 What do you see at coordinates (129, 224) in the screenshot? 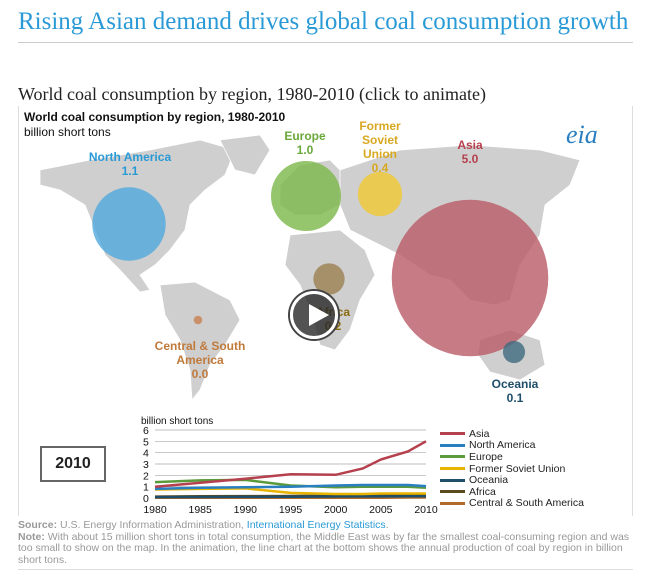
I see `bubble-north-america` at bounding box center [129, 224].